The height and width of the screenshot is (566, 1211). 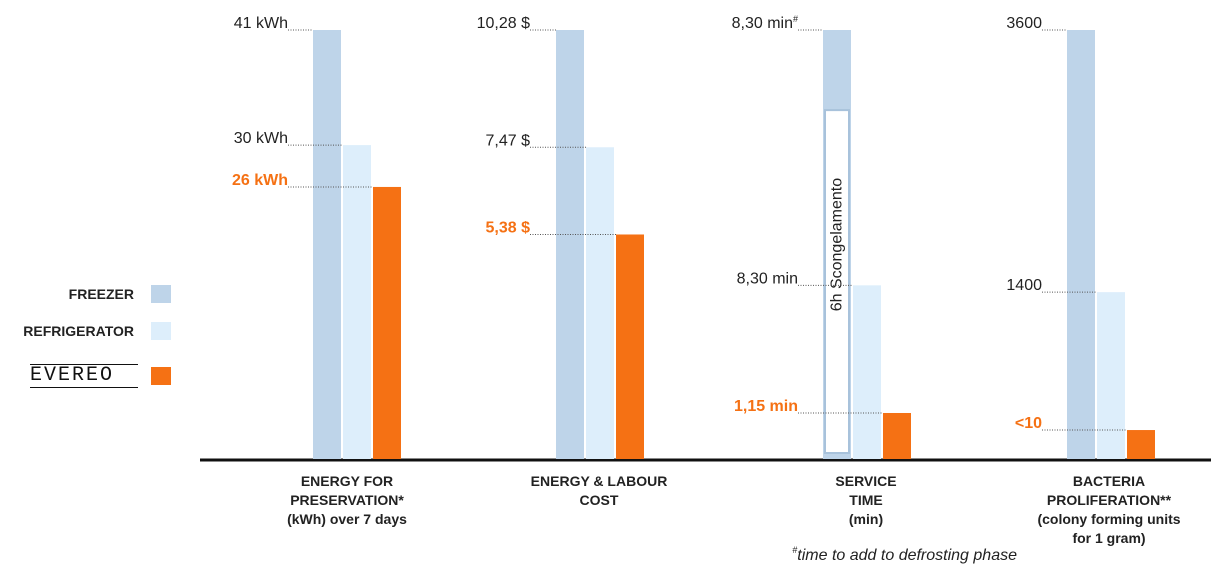 What do you see at coordinates (1081, 244) in the screenshot?
I see `bar-4-freezer` at bounding box center [1081, 244].